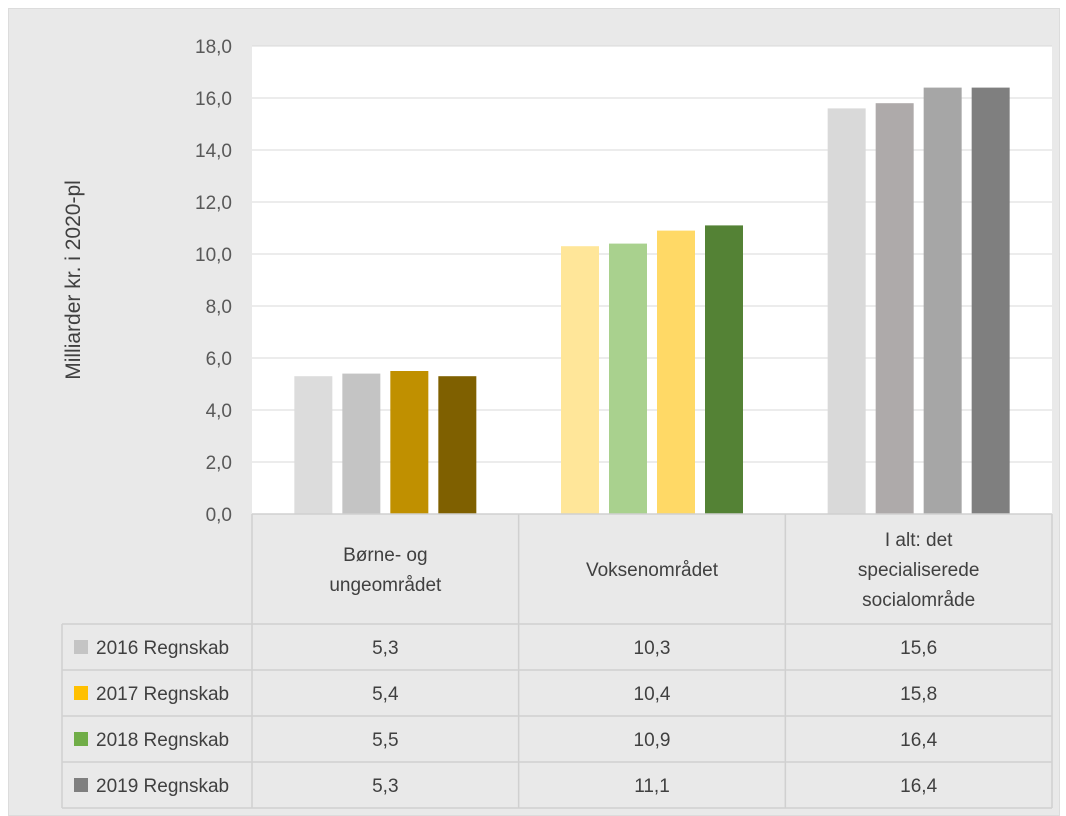  What do you see at coordinates (385, 585) in the screenshot?
I see `x-tick-label: ungeområdet` at bounding box center [385, 585].